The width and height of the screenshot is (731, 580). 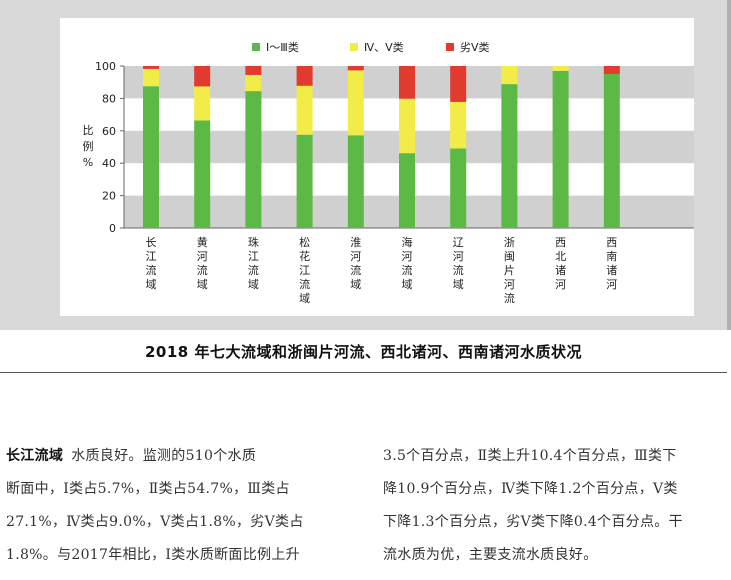 What do you see at coordinates (304, 242) in the screenshot?
I see `x-category-label-char: 松` at bounding box center [304, 242].